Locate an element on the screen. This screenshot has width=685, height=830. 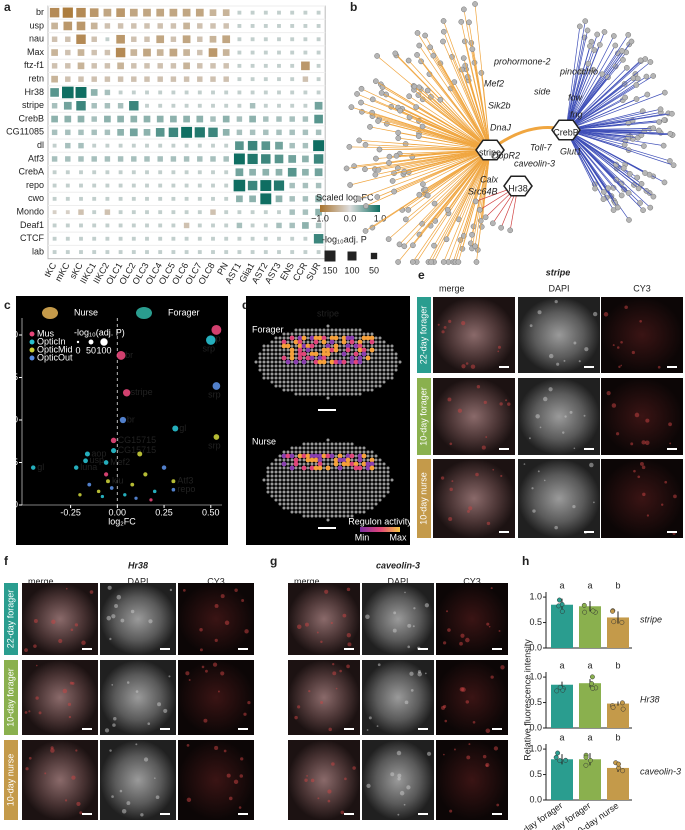
legend-label: OpticIn is located at coordinates (51, 341).